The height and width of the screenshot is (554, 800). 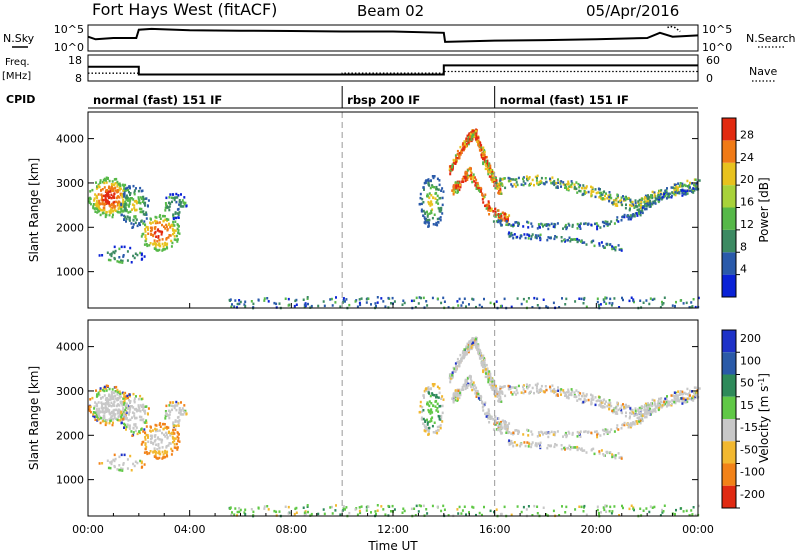 What do you see at coordinates (70, 227) in the screenshot?
I see `power-ytick-label: 2000` at bounding box center [70, 227].